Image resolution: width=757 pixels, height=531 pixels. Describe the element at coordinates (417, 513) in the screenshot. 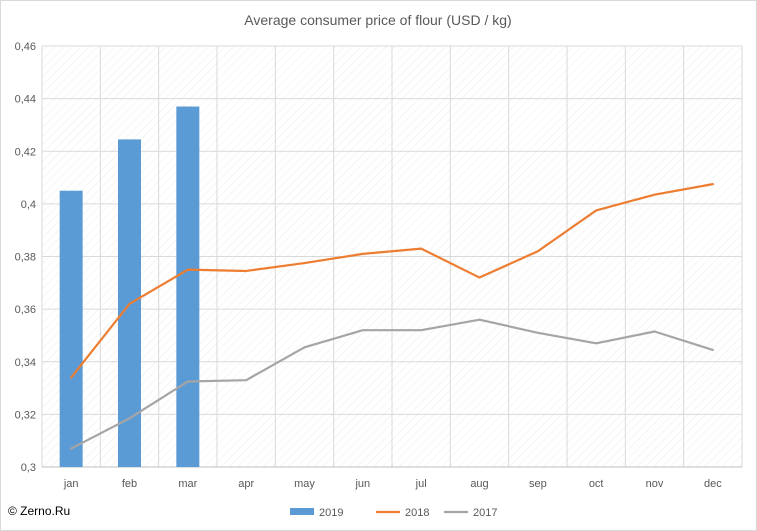

I see `legend-label-2018: 2018` at that location.